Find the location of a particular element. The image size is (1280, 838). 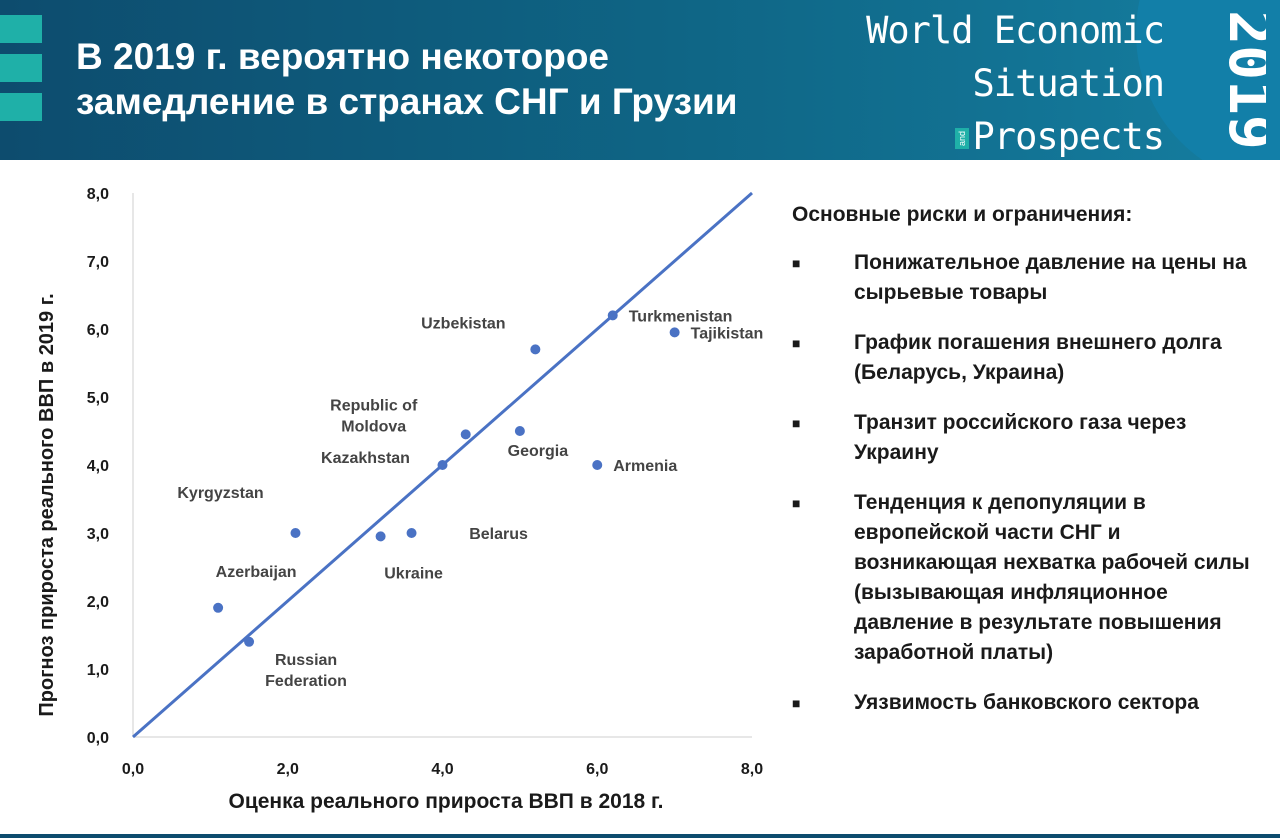

point-label: Kazakhstan is located at coordinates (365, 458).